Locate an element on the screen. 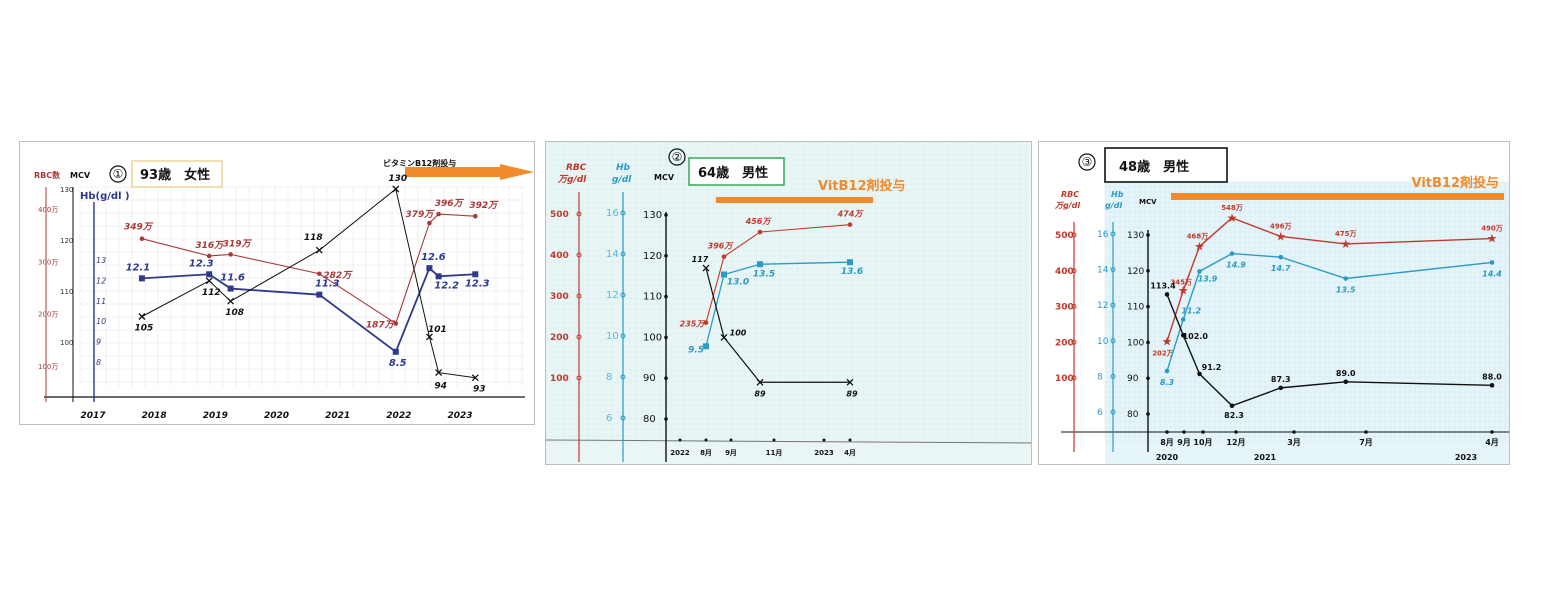 Image resolution: width=1562 pixels, height=603 pixels. chart-3-year-label: 2021 is located at coordinates (1265, 457).